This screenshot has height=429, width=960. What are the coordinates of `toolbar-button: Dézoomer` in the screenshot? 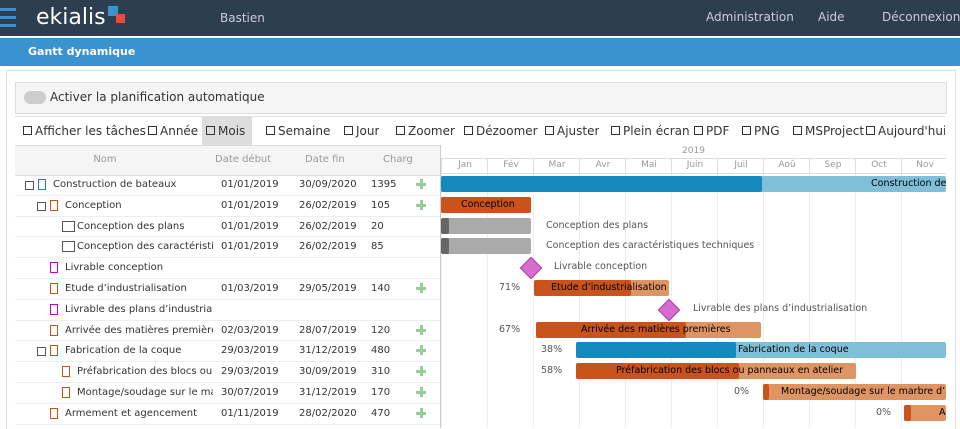 It's located at (507, 131).